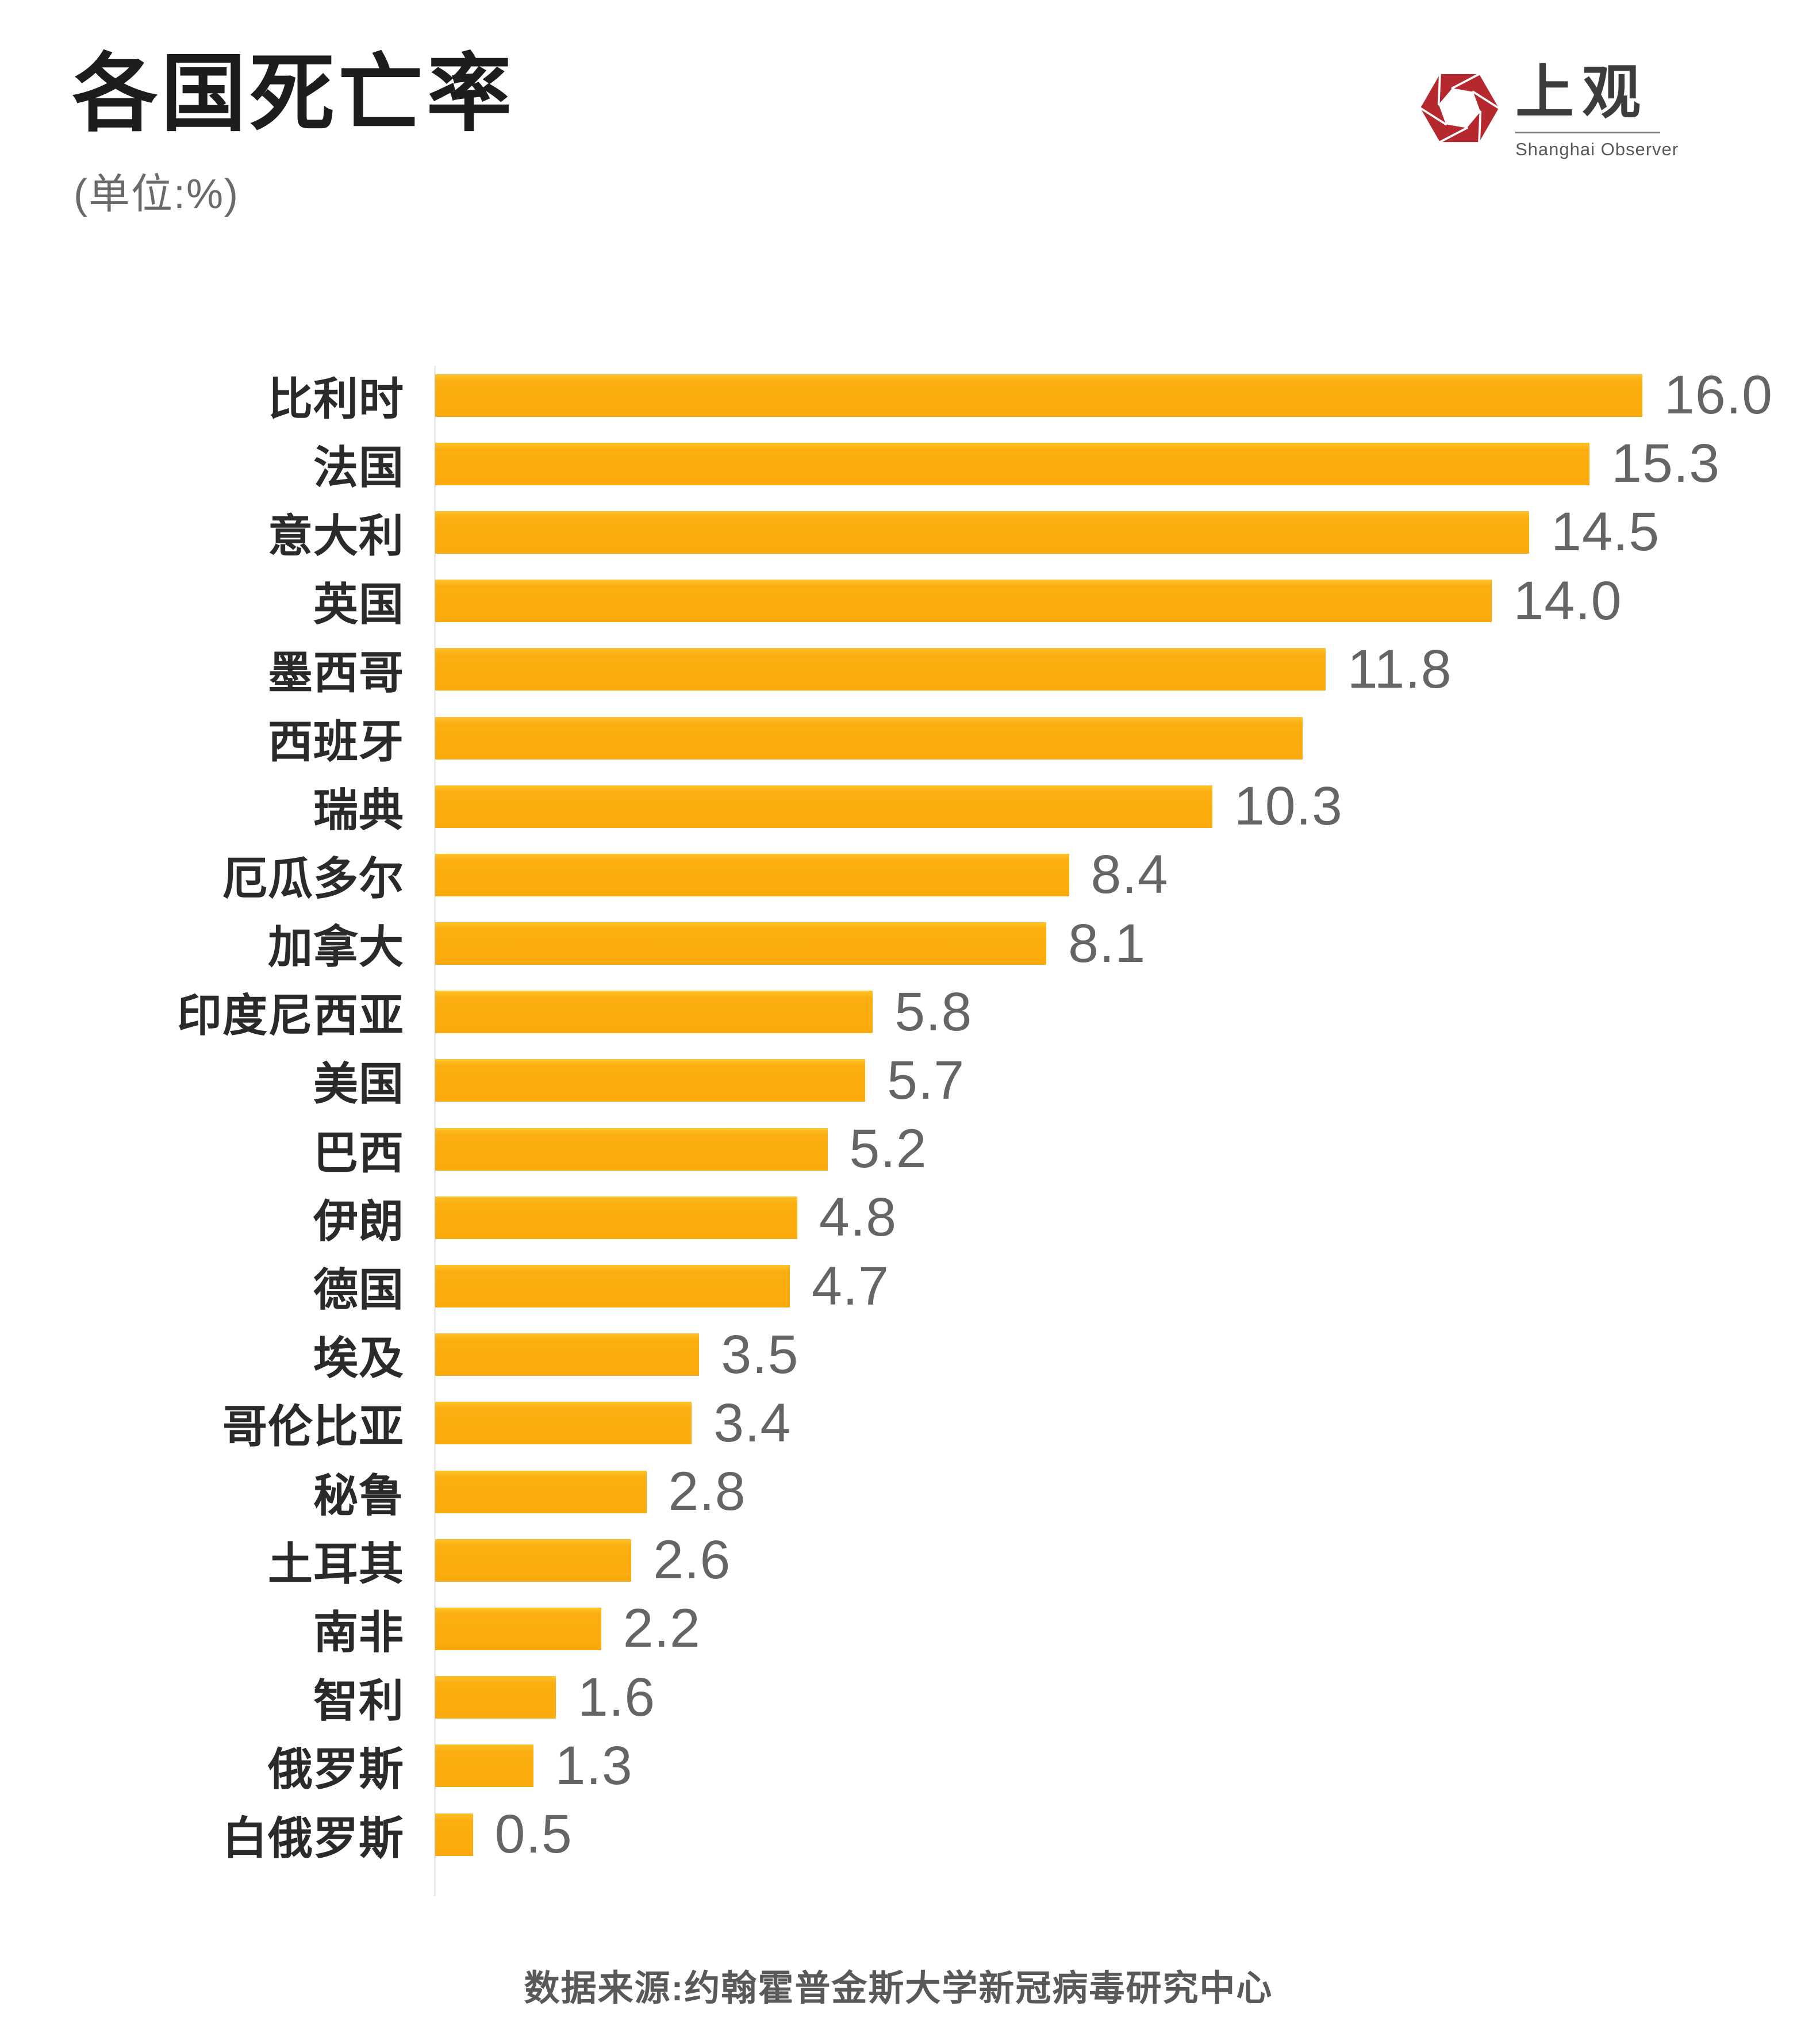 This screenshot has width=1797, height=2044. I want to click on country-label: 西班牙, so click(335, 741).